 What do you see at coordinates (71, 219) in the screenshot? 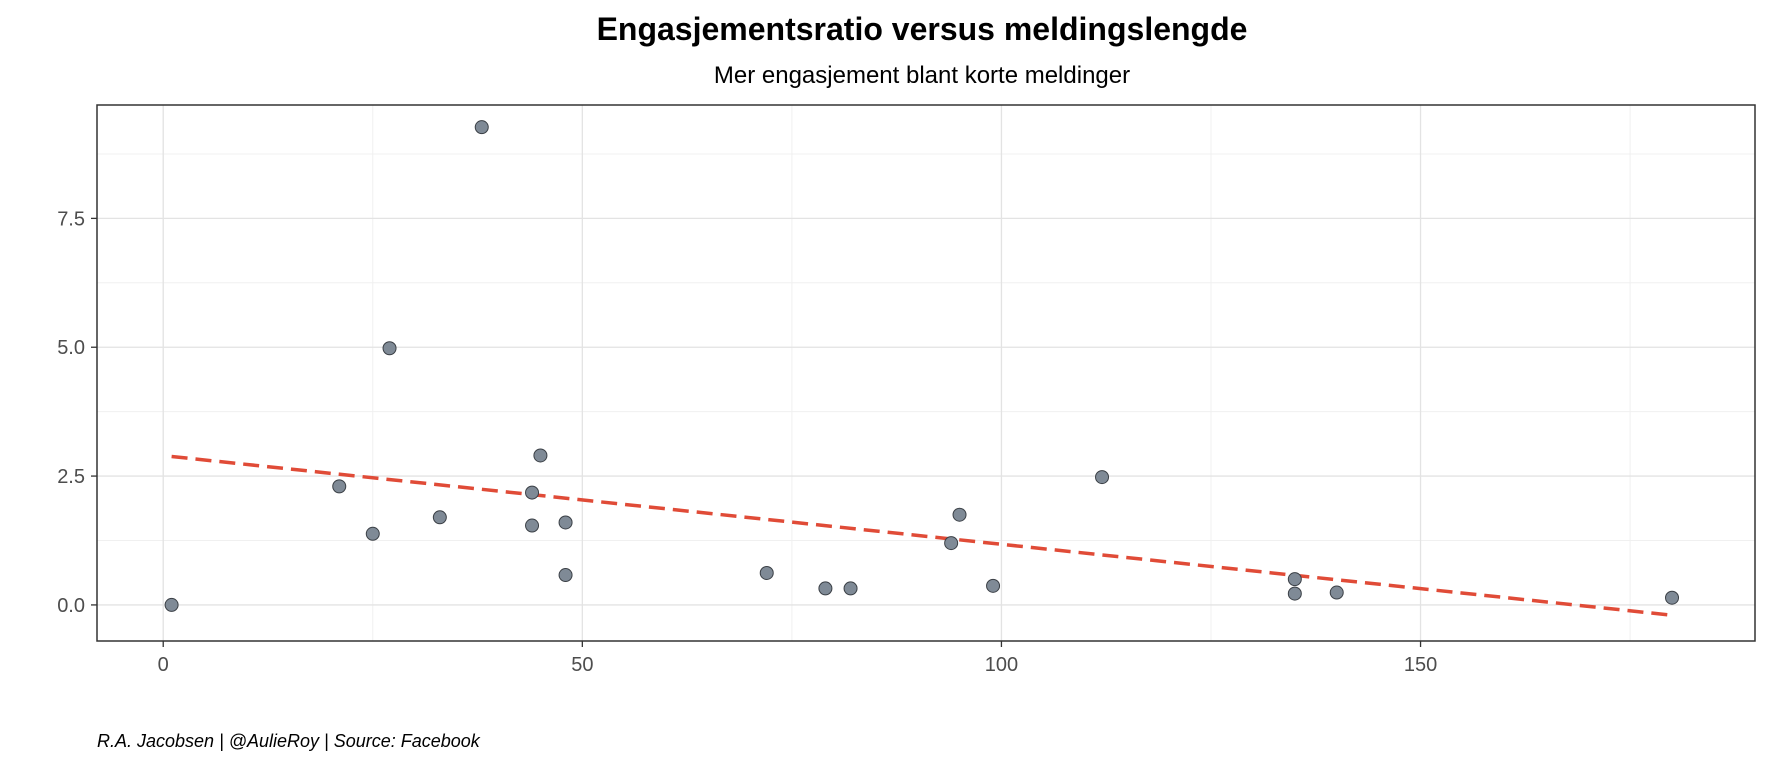
I see `y-tick-label: 7.5` at bounding box center [71, 219].